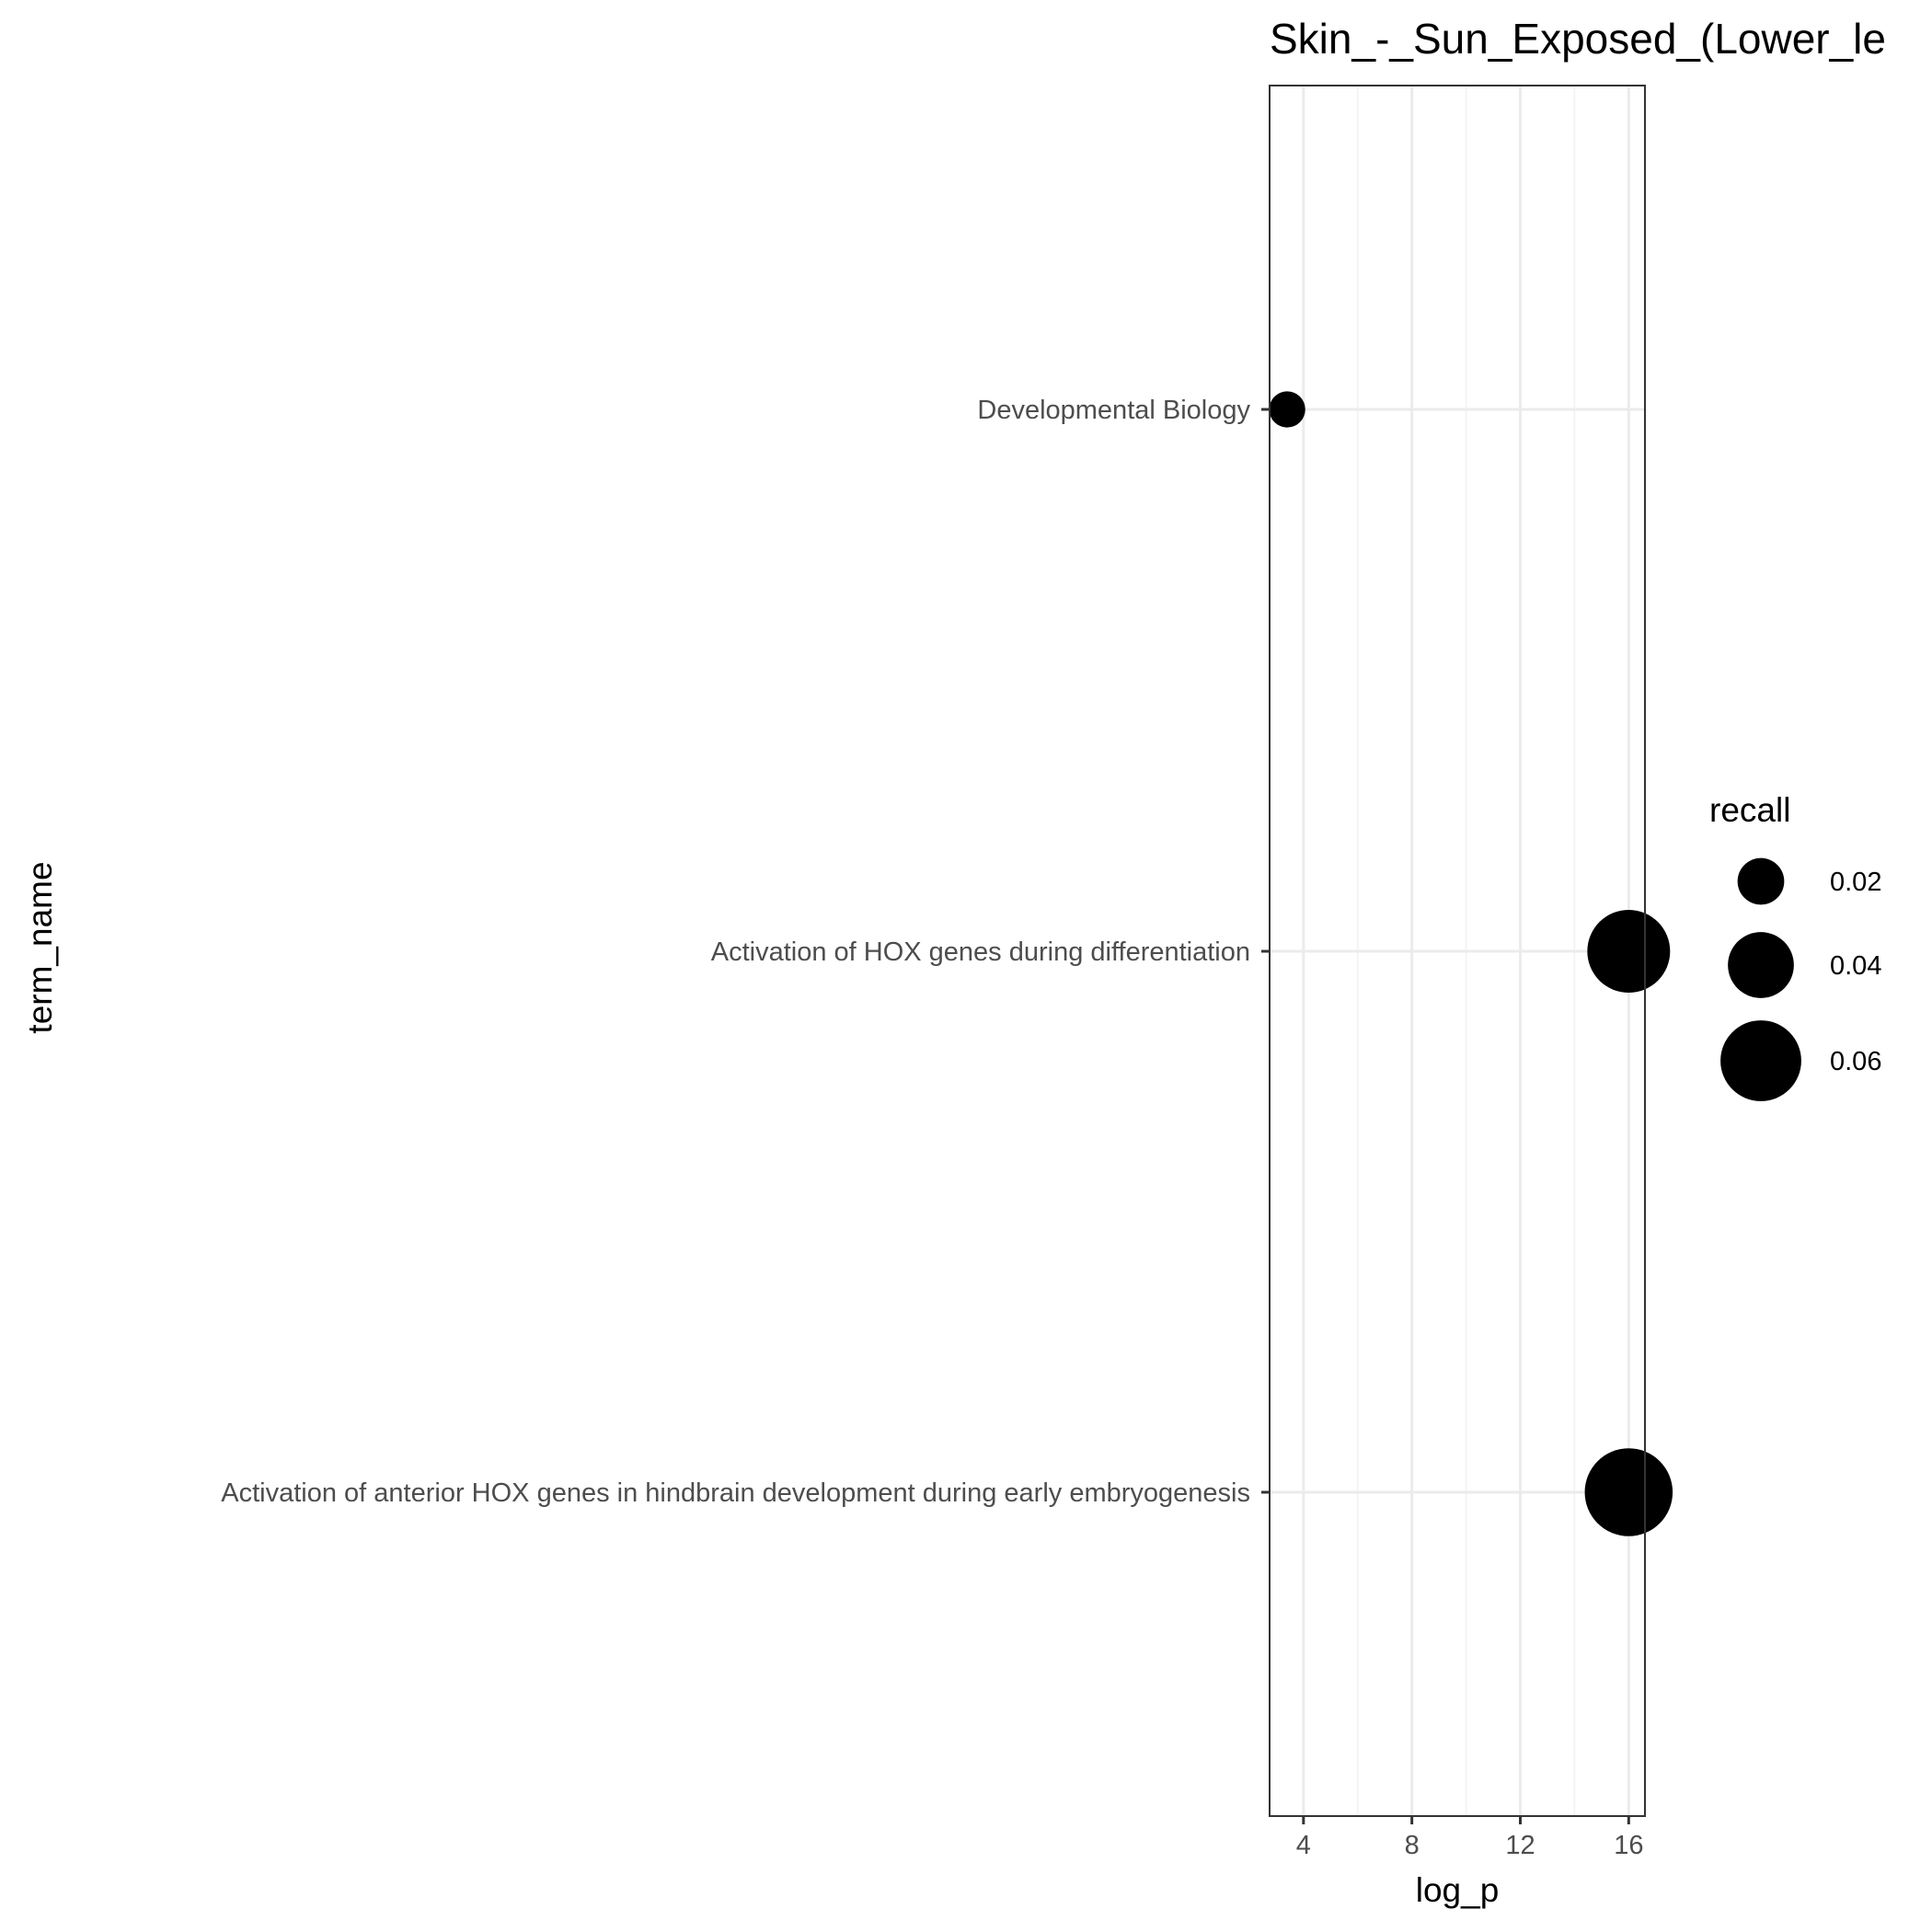  Describe the element at coordinates (1412, 1845) in the screenshot. I see `x-tick-label: 8` at that location.